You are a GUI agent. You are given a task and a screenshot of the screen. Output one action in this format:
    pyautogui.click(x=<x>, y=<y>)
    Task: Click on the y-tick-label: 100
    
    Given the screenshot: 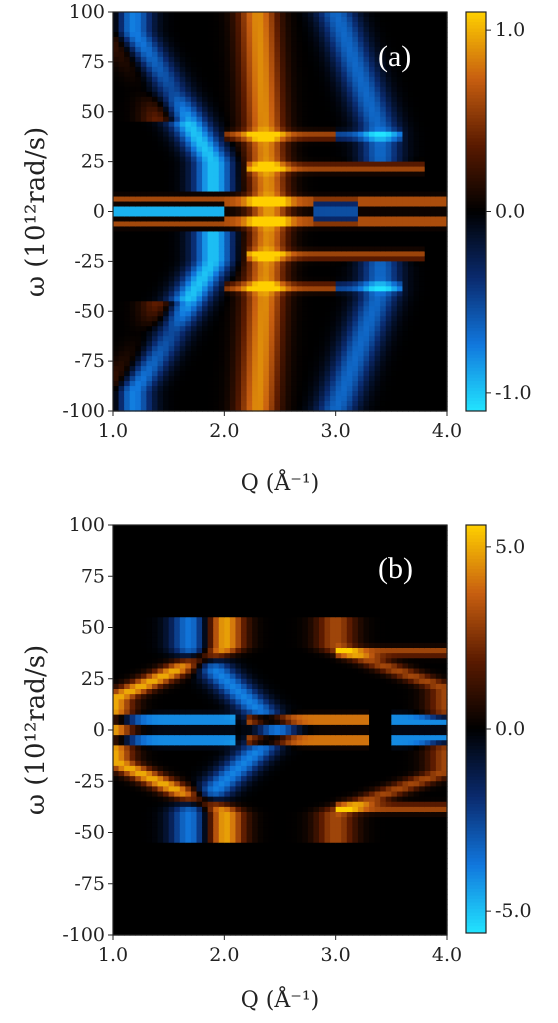 What is the action you would take?
    pyautogui.click(x=87, y=12)
    